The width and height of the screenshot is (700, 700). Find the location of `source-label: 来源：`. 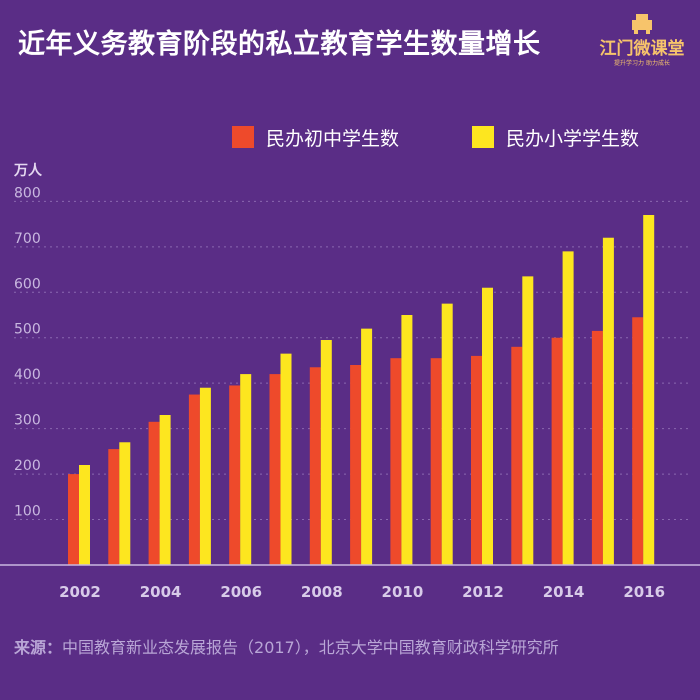

source-label: 来源： is located at coordinates (38, 647).